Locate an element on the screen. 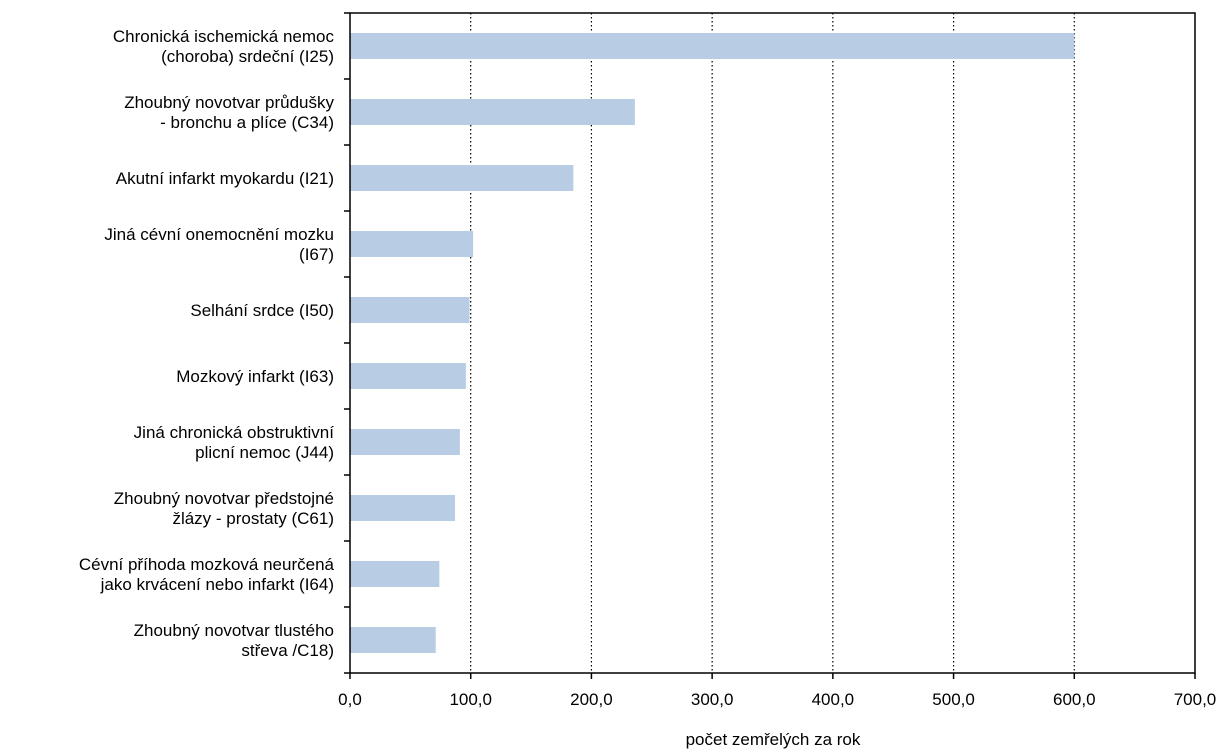 The image size is (1224, 753). category-label: Jiná cévní onemocnění mozku (I67) is located at coordinates (219, 244).